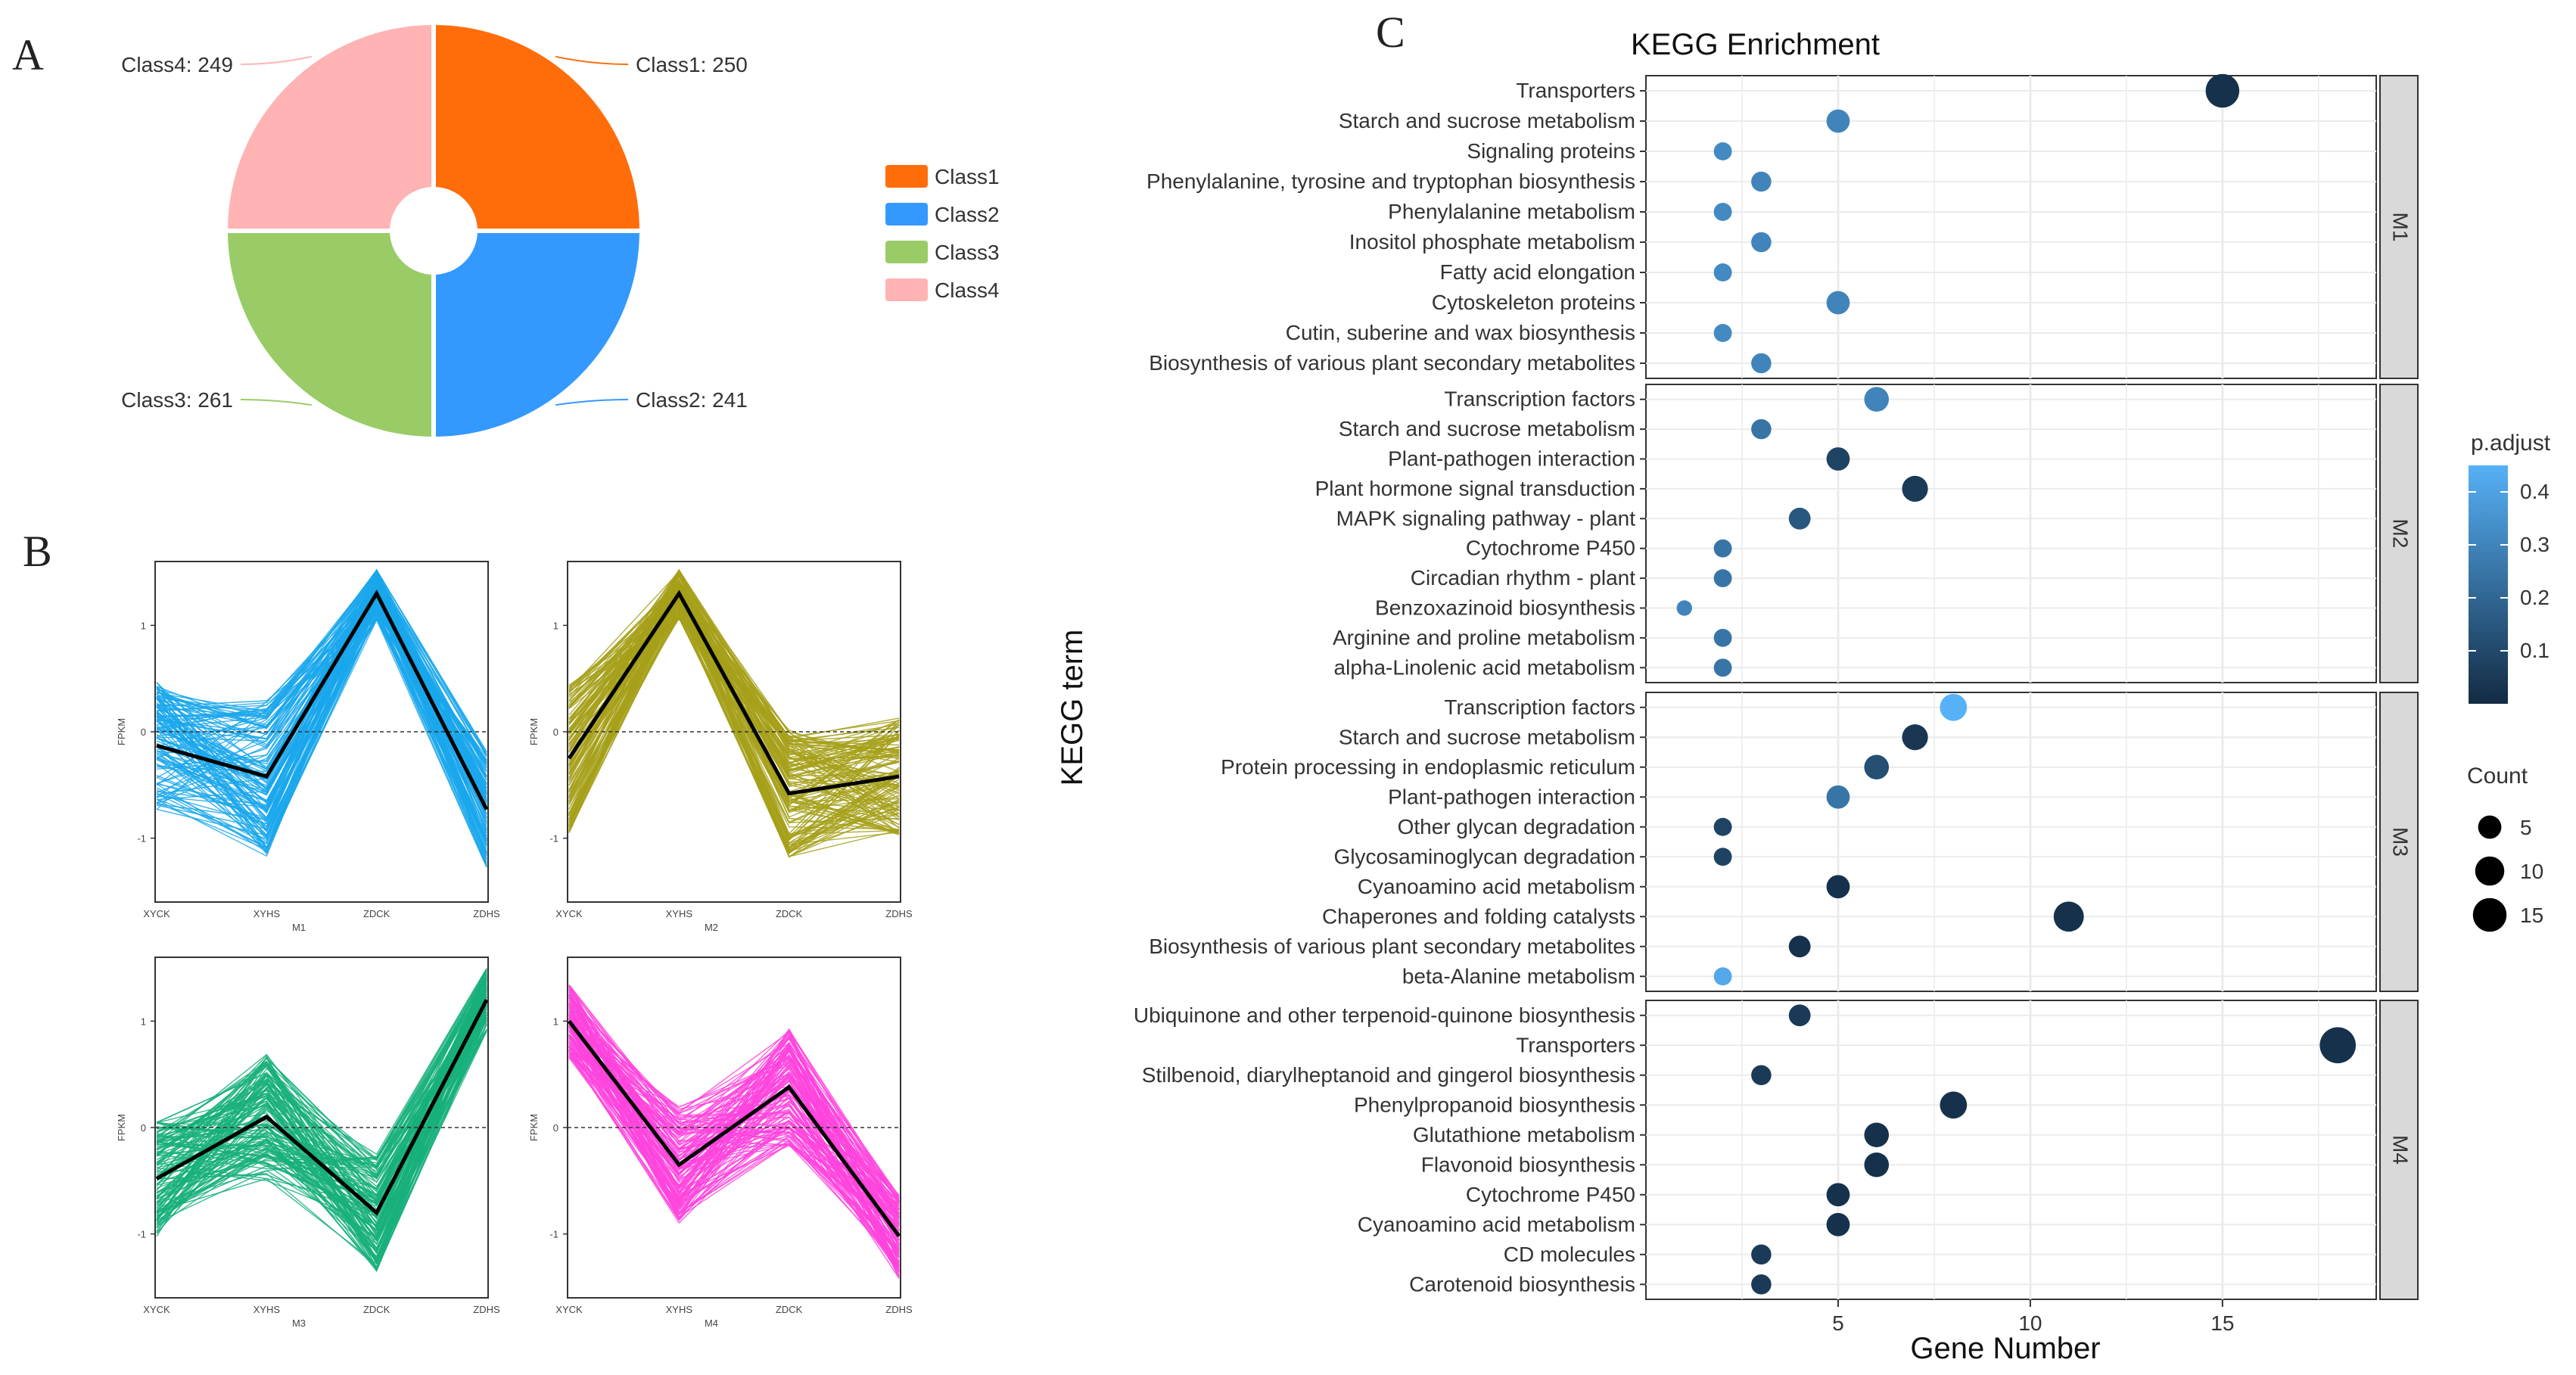 Image resolution: width=2576 pixels, height=1375 pixels. Describe the element at coordinates (177, 400) in the screenshot. I see `pie-callout-label: Class3: 261` at that location.